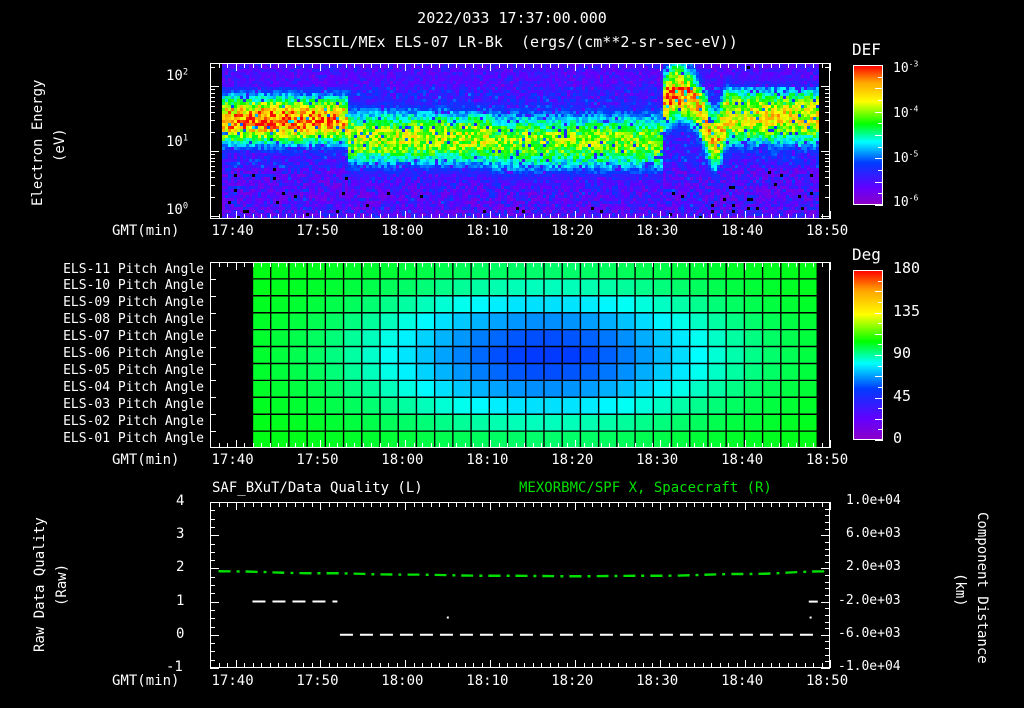 The width and height of the screenshot is (1024, 708). I want to click on panel2-ytick, so click(213, 296).